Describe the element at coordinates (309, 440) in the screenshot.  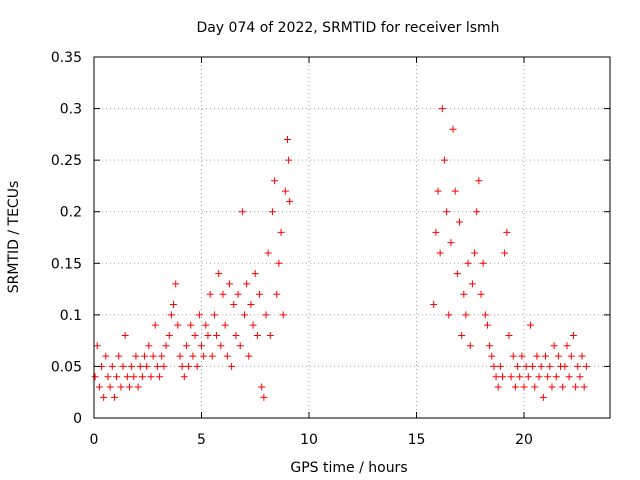
I see `x-tick-label: 10` at that location.